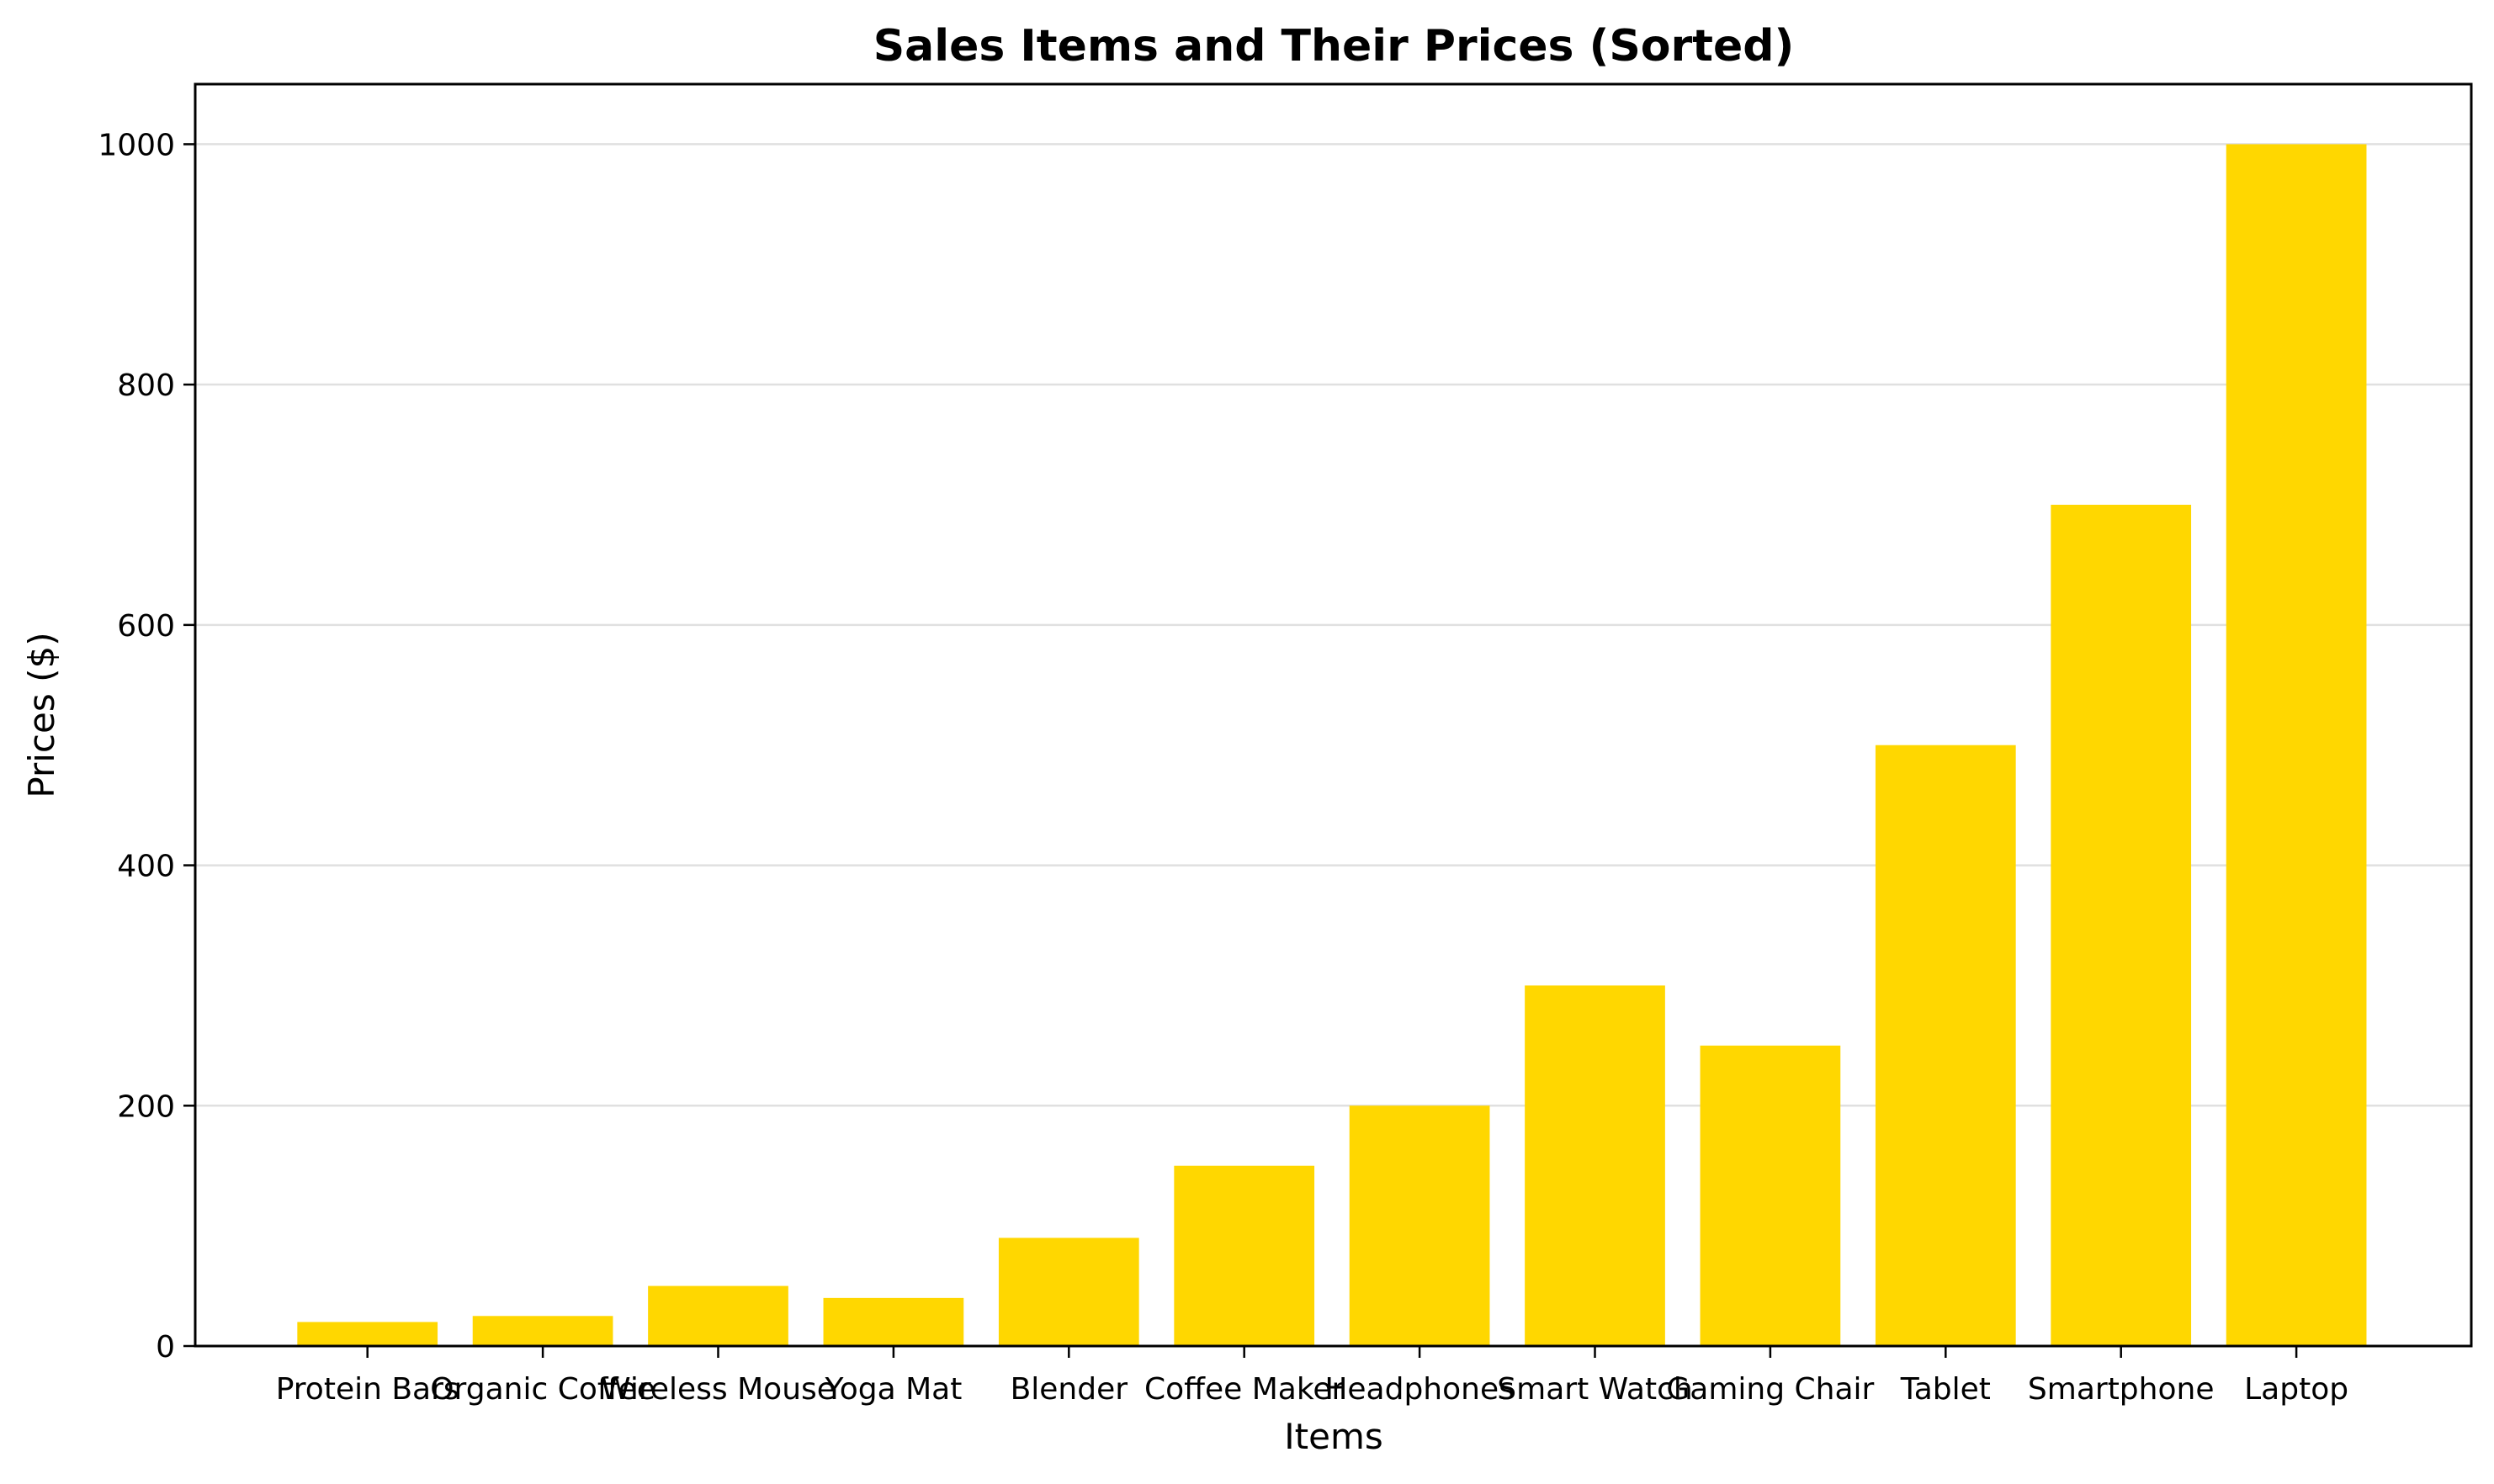 Image resolution: width=2494 pixels, height=1484 pixels. I want to click on x-axis-label: Items, so click(1333, 1436).